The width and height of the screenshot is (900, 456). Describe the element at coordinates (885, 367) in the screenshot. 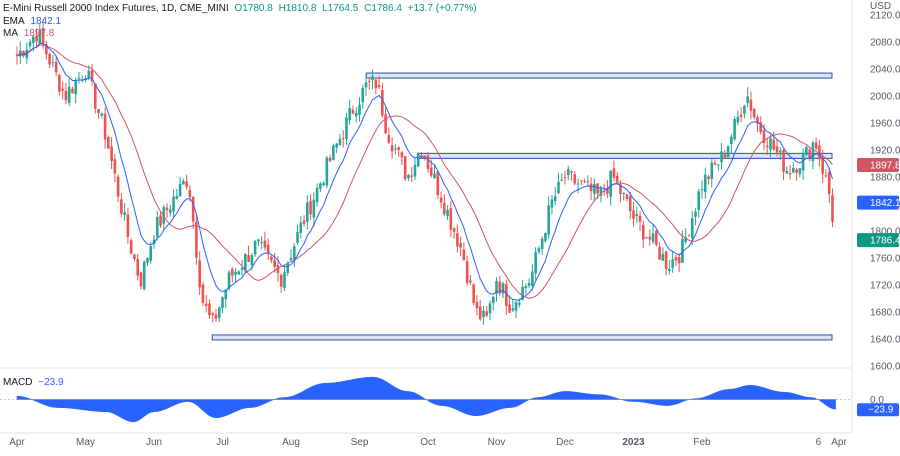

I see `y-tick-label: 1600.0` at that location.